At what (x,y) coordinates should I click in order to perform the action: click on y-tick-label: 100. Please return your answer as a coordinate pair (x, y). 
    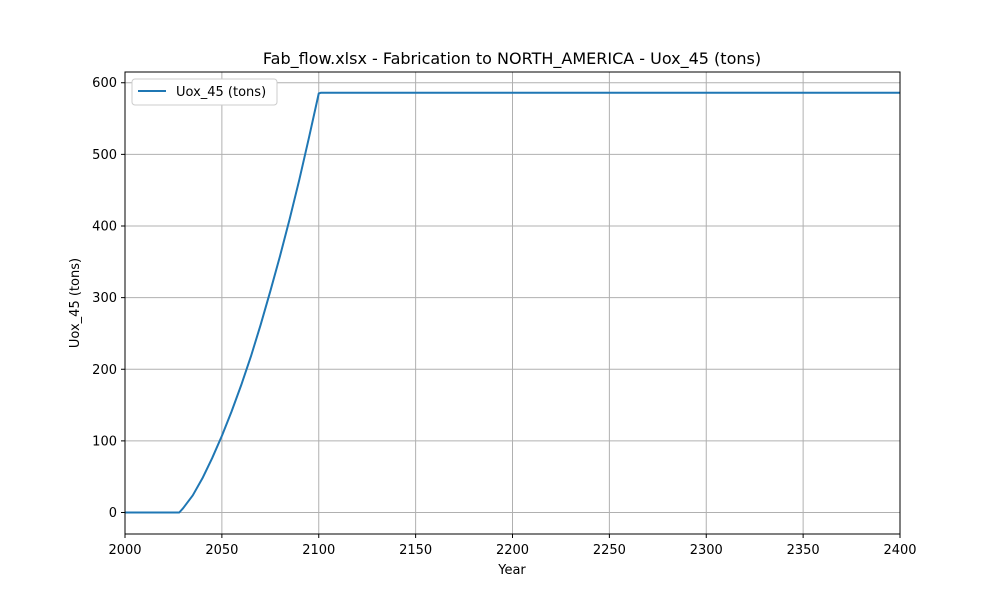
    Looking at the image, I should click on (104, 441).